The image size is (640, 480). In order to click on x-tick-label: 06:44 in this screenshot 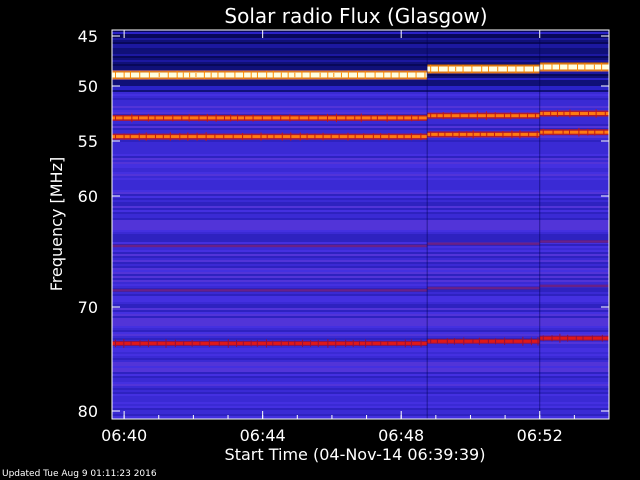, I will do `click(263, 435)`.